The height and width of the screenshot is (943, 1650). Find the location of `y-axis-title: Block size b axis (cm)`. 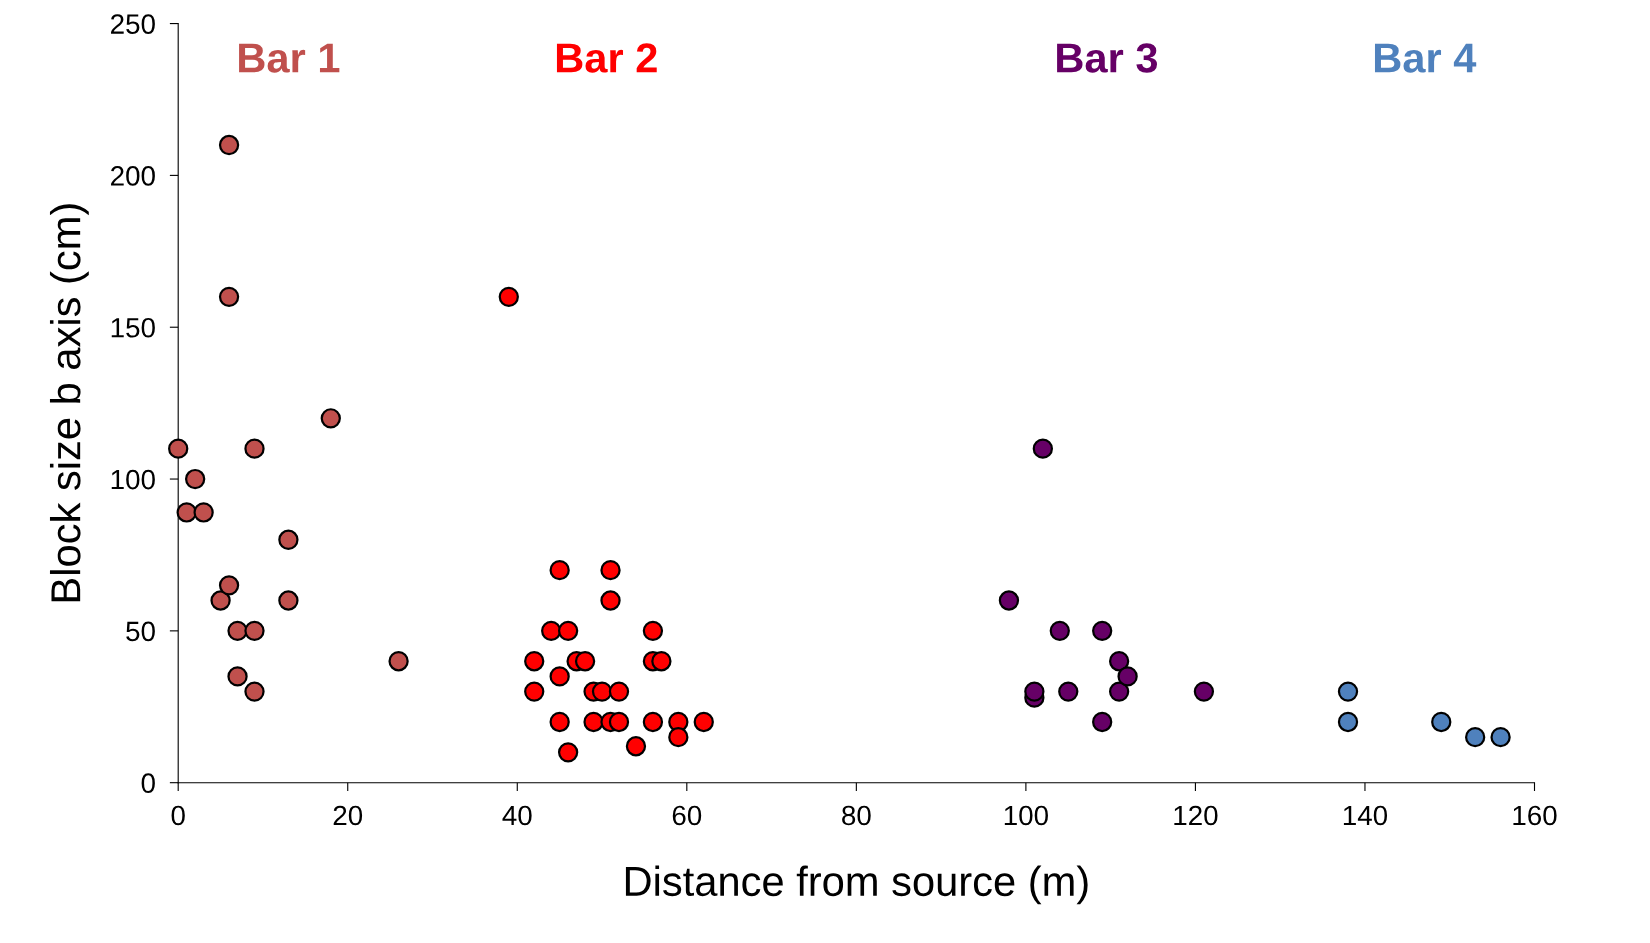

y-axis-title: Block size b axis (cm) is located at coordinates (69, 403).